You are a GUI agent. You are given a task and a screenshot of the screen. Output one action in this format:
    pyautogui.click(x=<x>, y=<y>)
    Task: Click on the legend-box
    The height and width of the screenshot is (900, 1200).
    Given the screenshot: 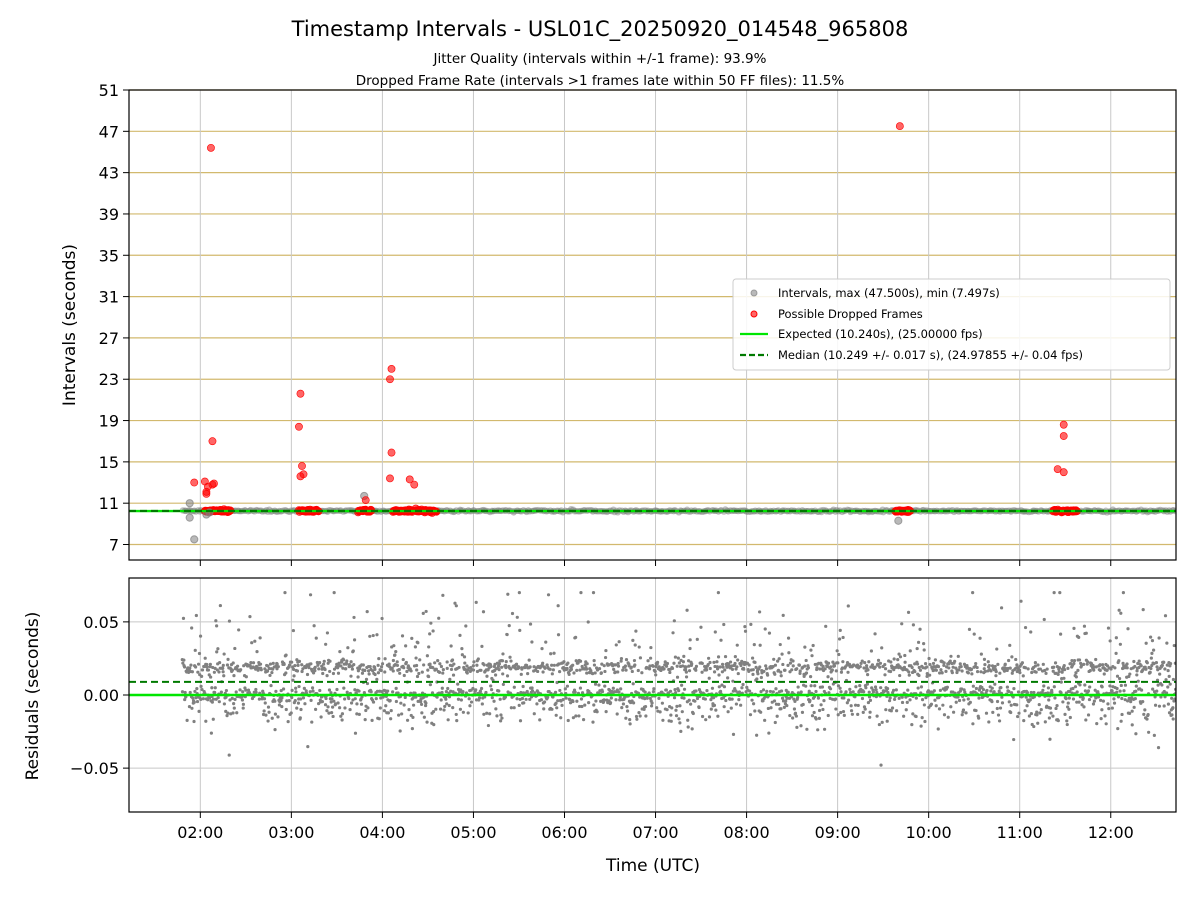 What is the action you would take?
    pyautogui.click(x=951, y=324)
    